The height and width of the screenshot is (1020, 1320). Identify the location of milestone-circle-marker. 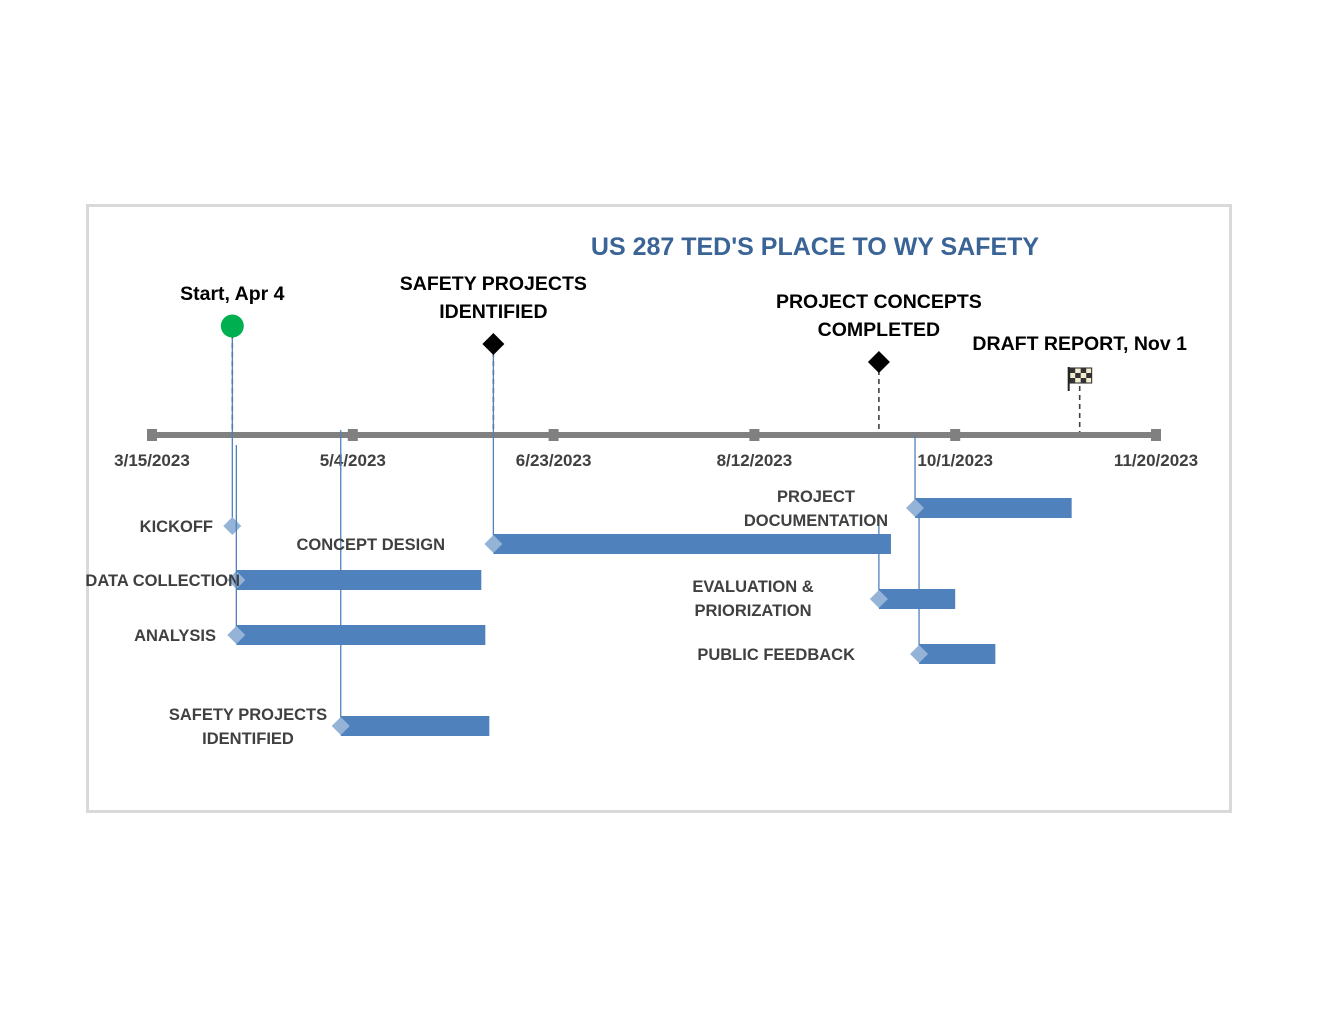
(232, 326).